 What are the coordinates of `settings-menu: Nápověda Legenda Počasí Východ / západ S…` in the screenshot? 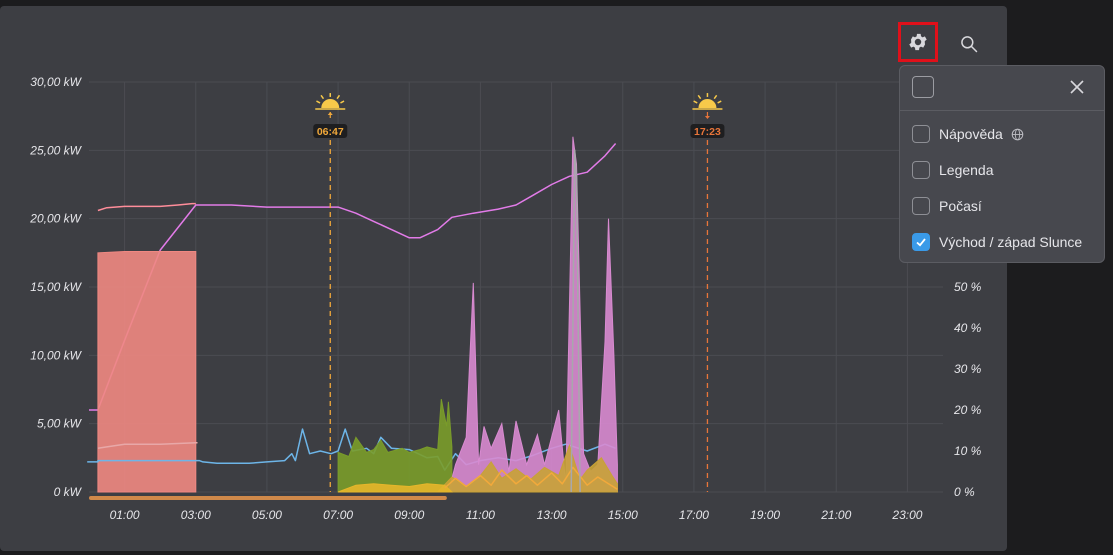 It's located at (1002, 164).